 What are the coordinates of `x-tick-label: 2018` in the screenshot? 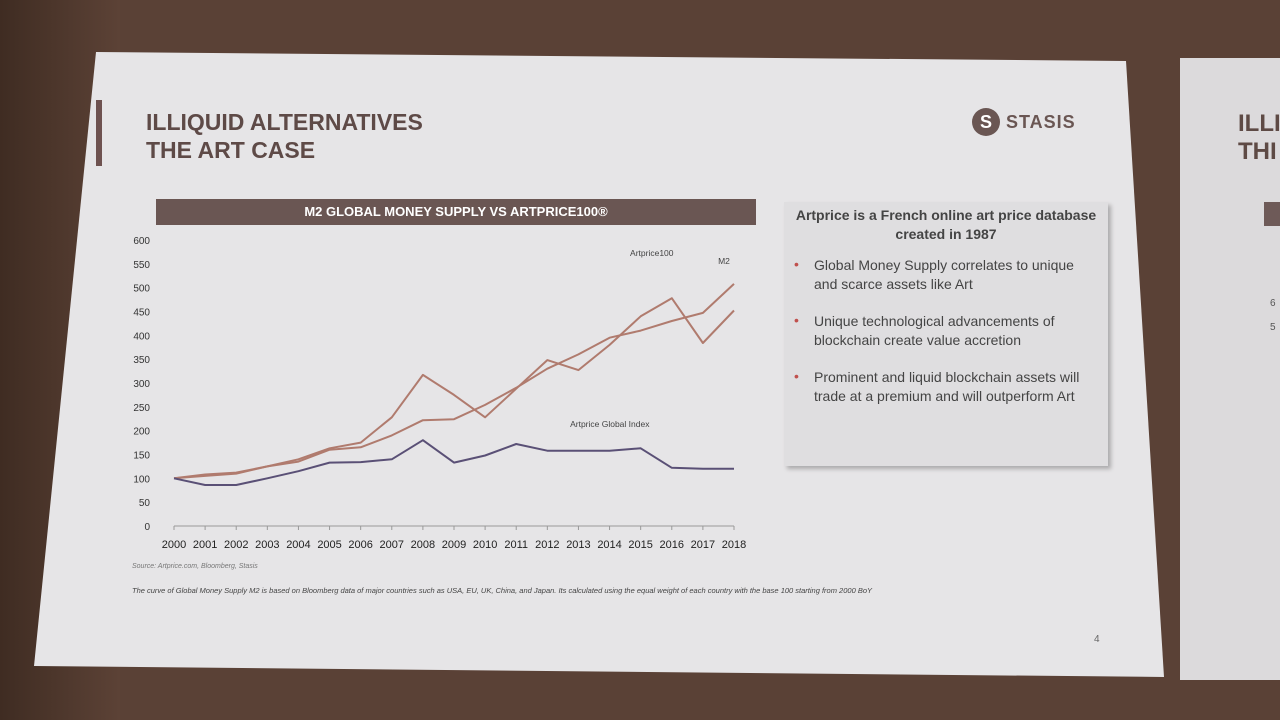 It's located at (734, 545).